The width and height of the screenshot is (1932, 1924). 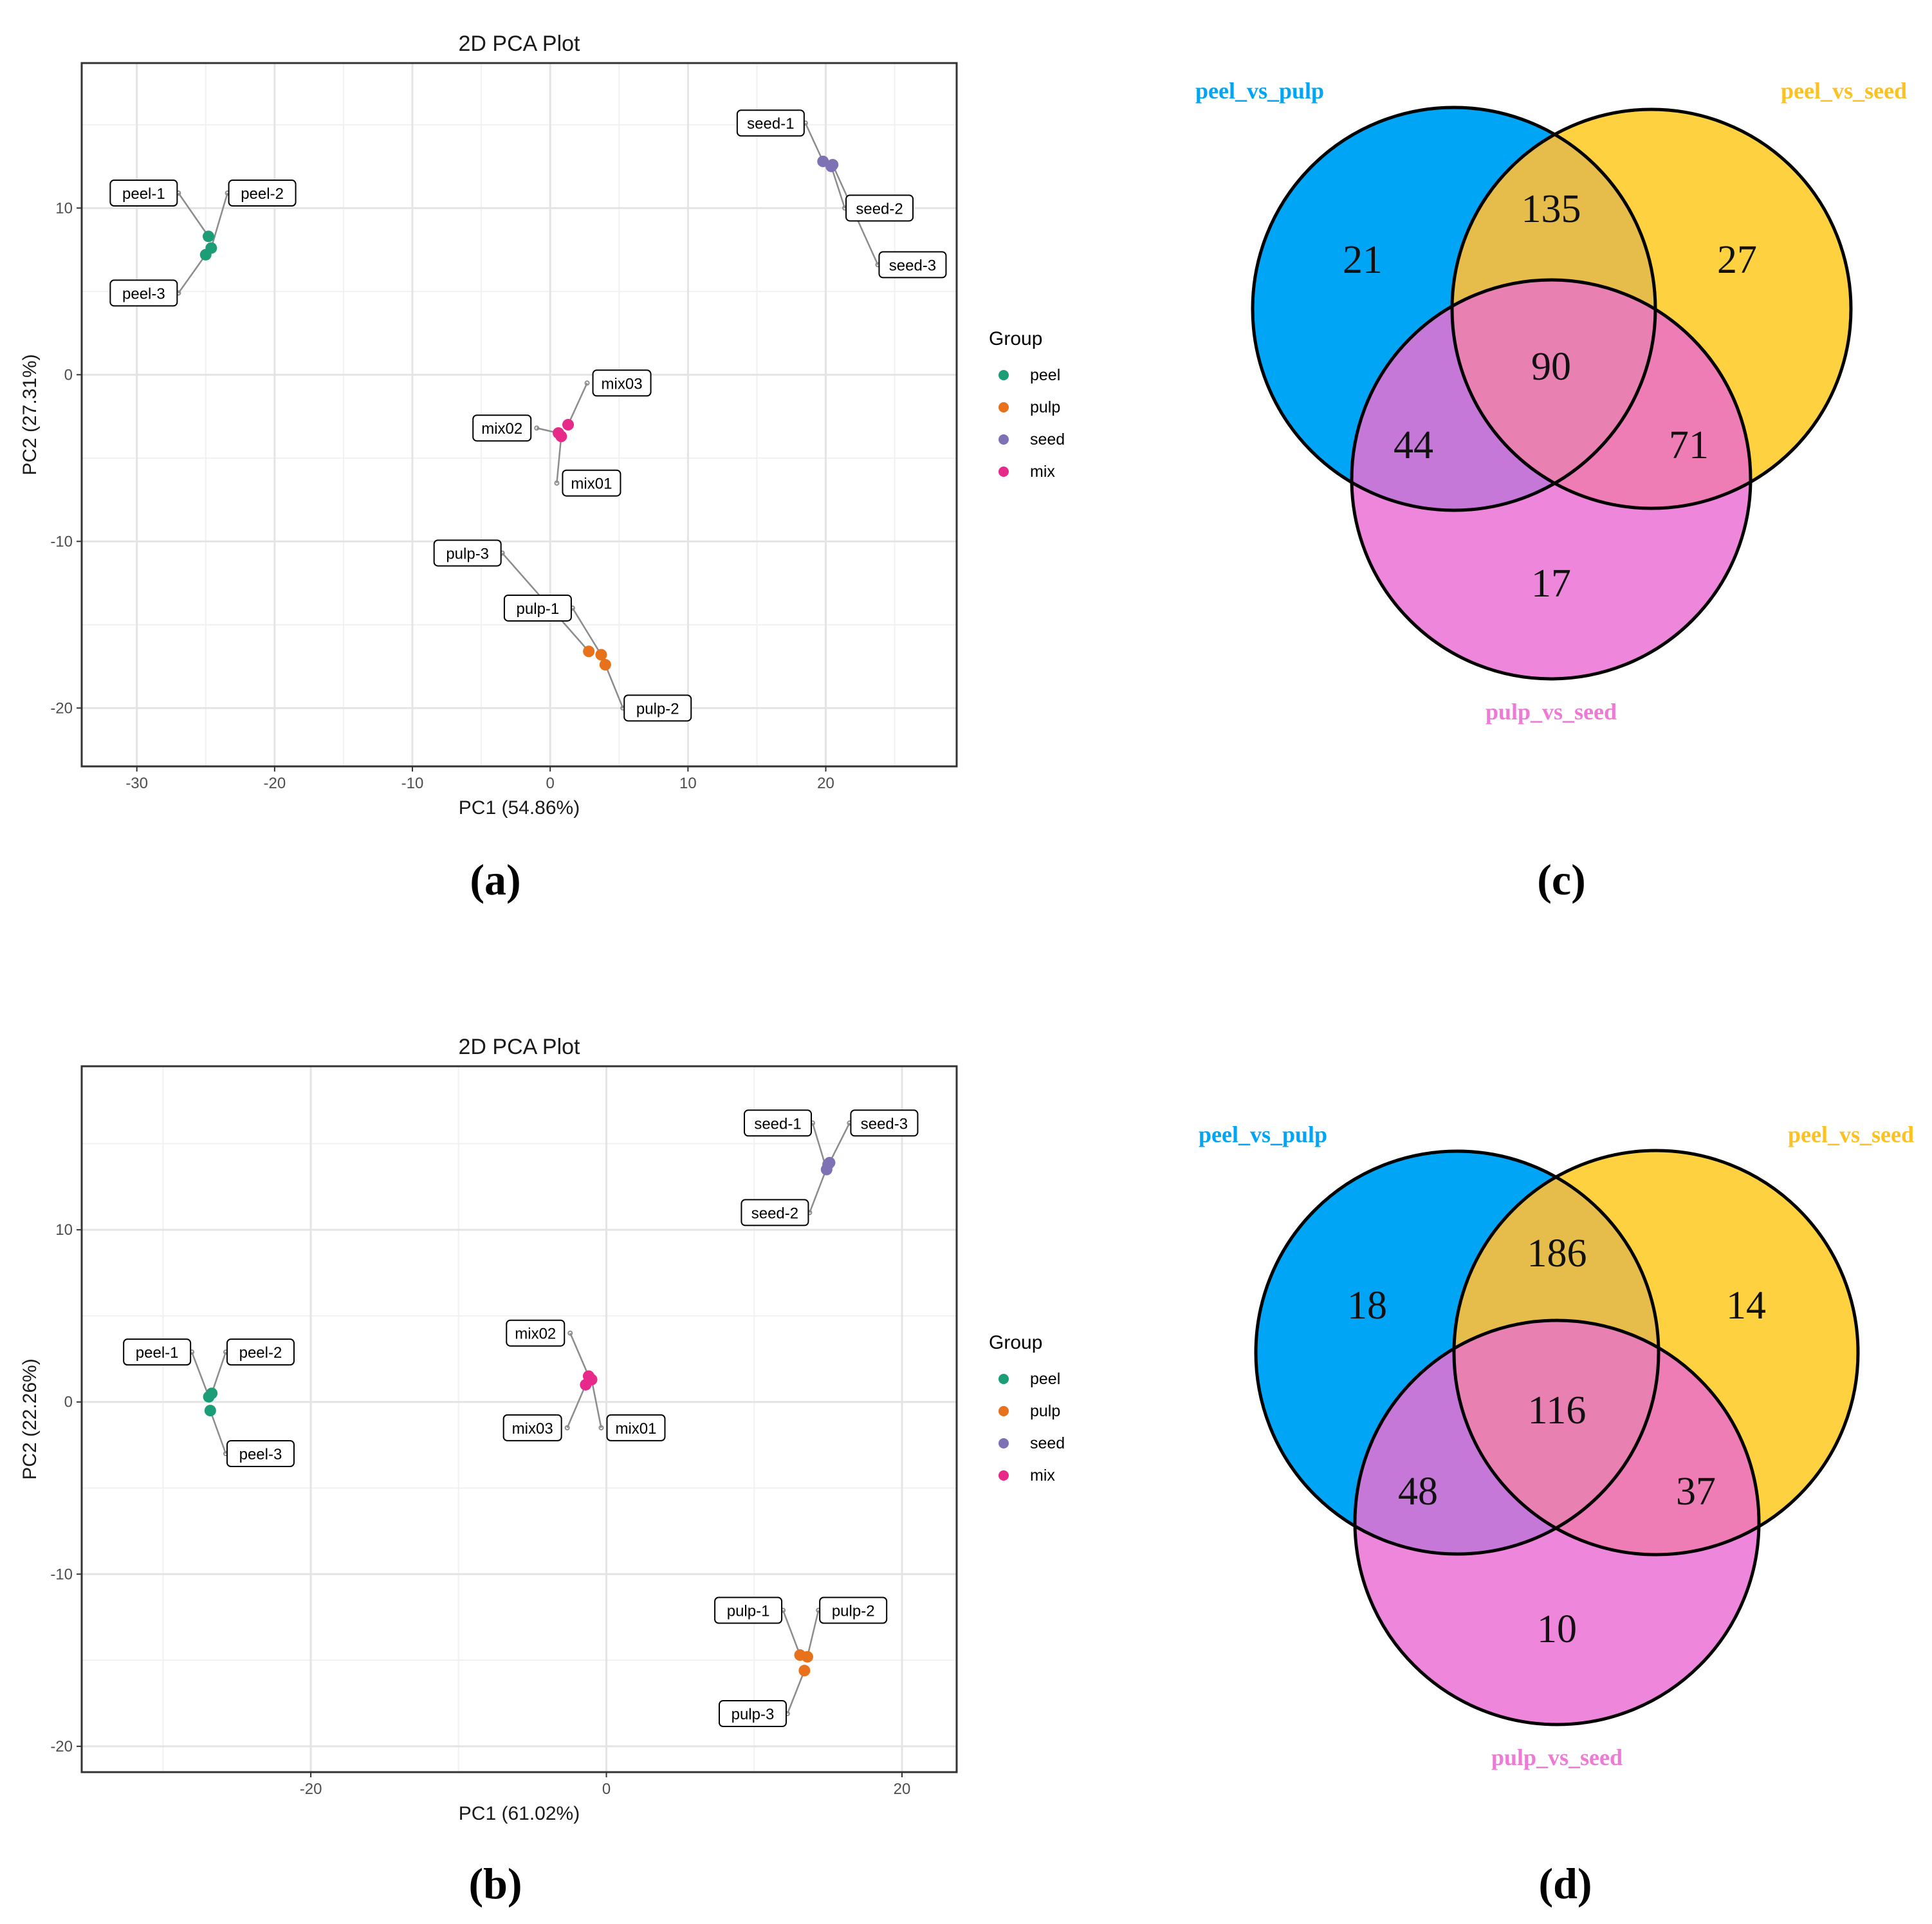 I want to click on point-label-mix02: mix02, so click(x=535, y=1334).